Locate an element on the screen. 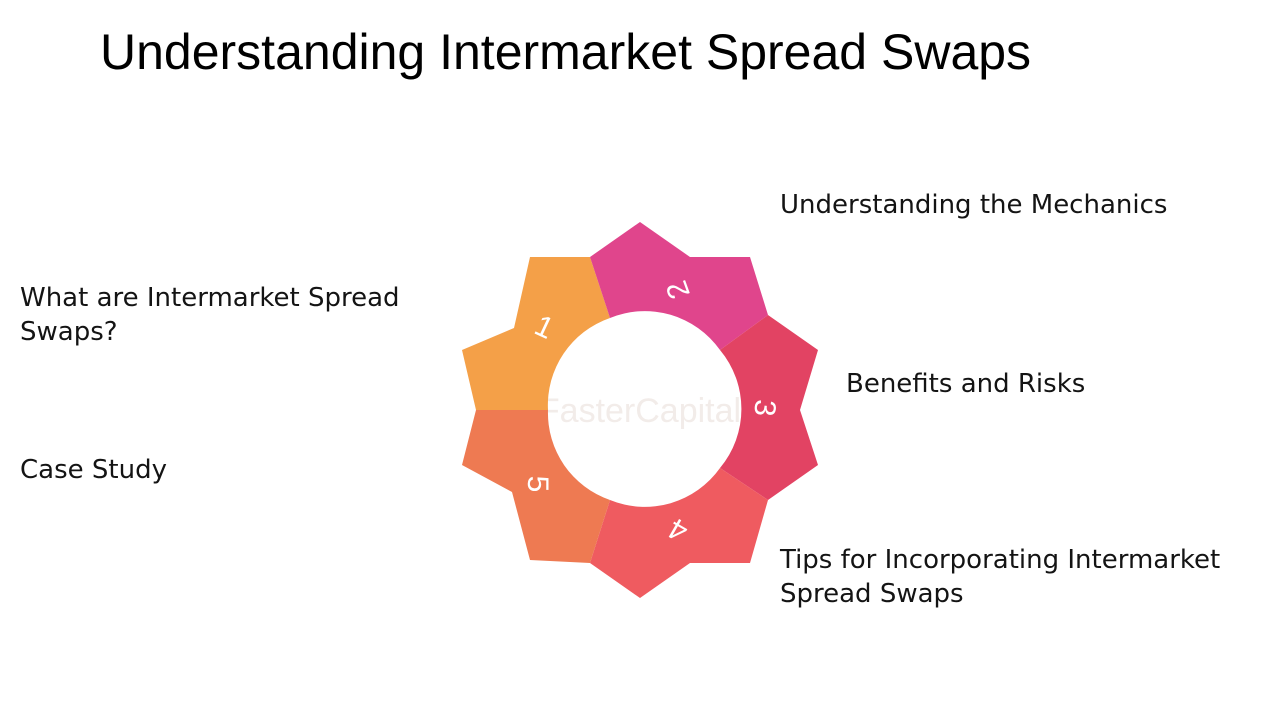 The height and width of the screenshot is (720, 1280). cycle-diagram: FasterCapital 1 2 3 4 5 is located at coordinates (640, 410).